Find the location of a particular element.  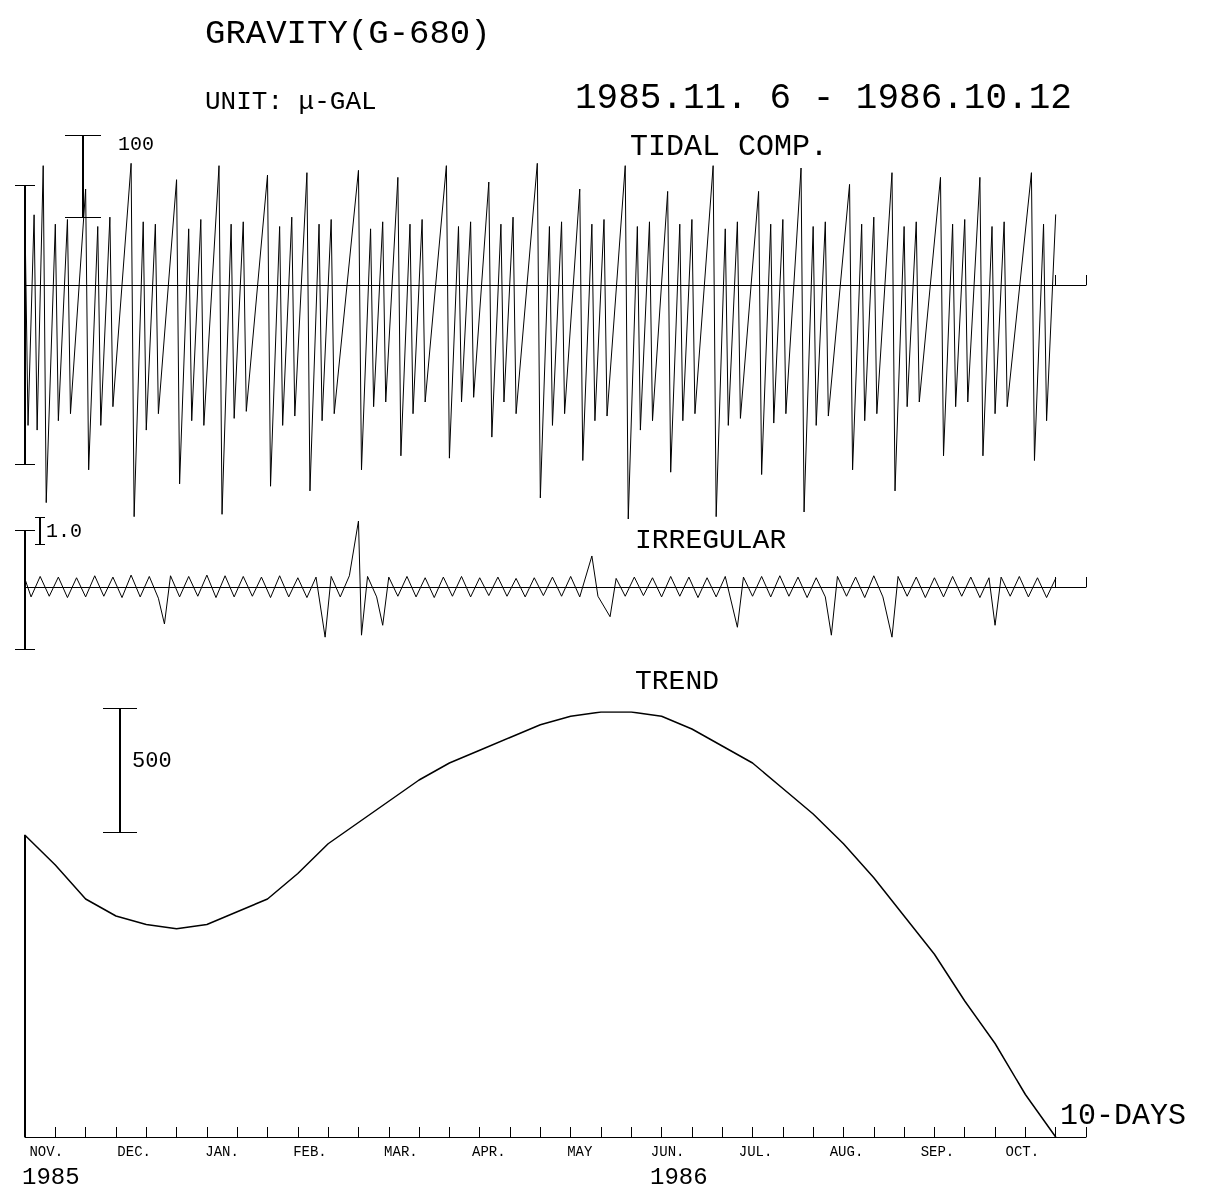

x-tick-label: NOV. is located at coordinates (46, 1152).